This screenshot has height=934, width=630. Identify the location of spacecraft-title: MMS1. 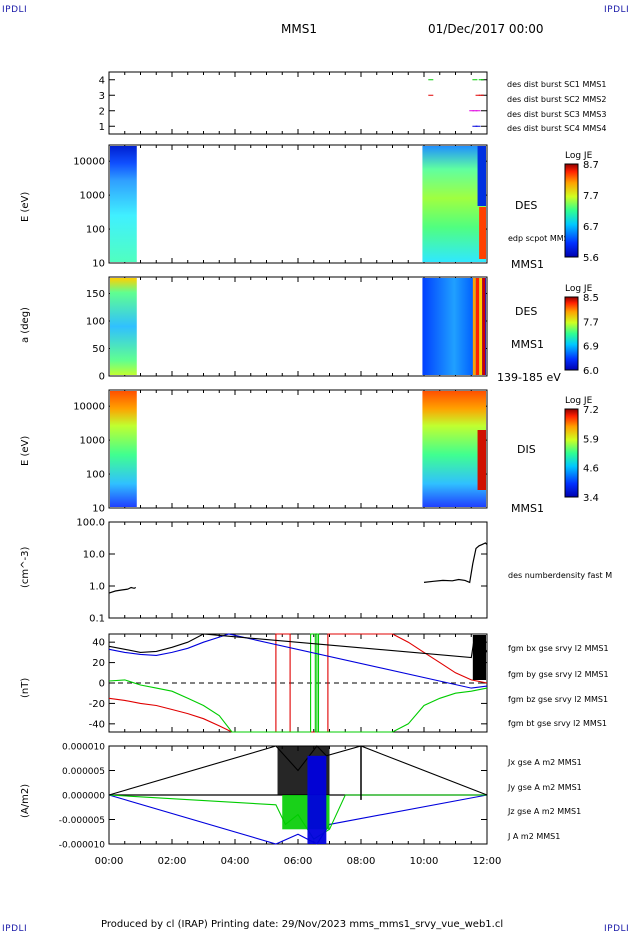
(299, 29).